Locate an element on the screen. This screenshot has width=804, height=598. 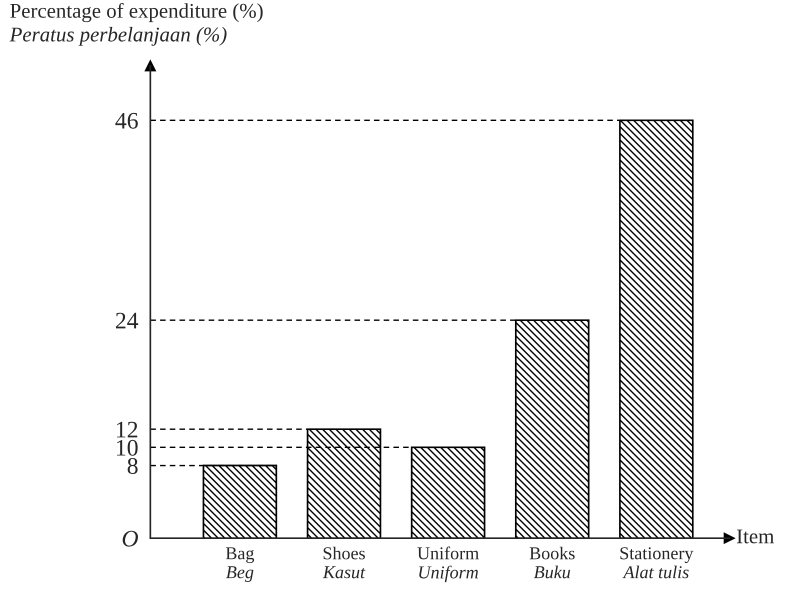
y-tick-label: 12 is located at coordinates (127, 430).